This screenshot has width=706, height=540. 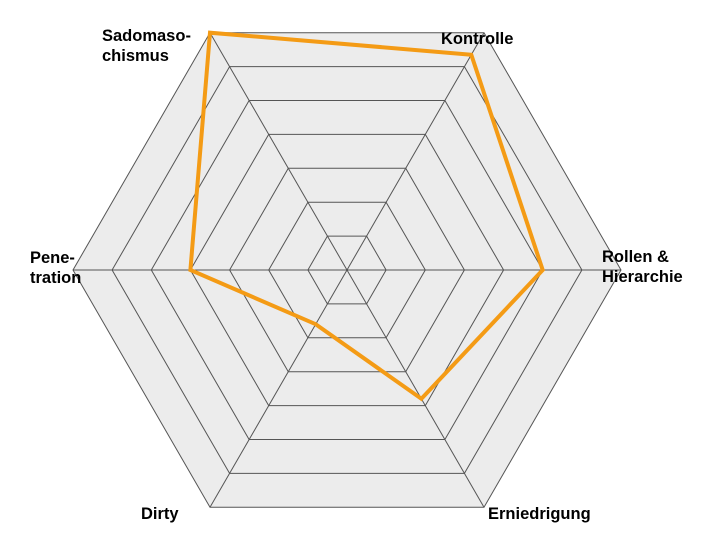 I want to click on axis-label-dirty: Dirty, so click(x=160, y=514).